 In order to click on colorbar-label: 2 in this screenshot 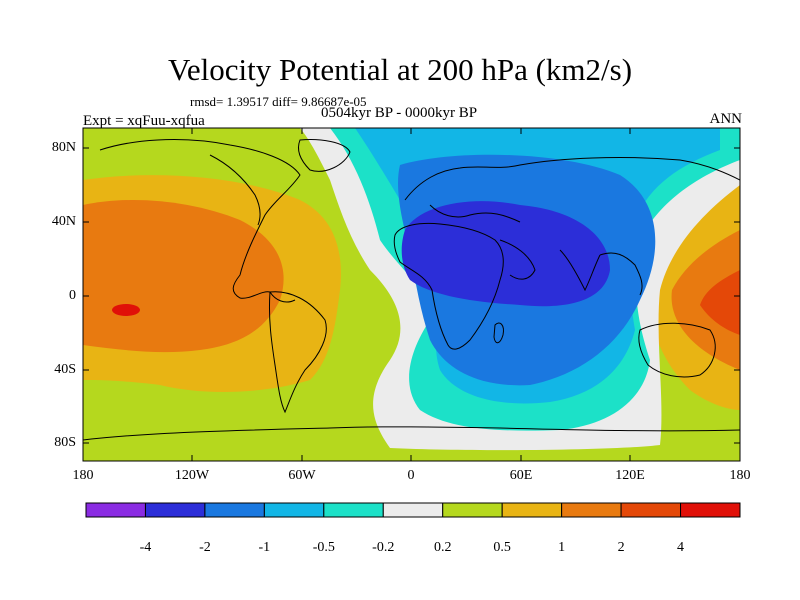, I will do `click(621, 547)`.